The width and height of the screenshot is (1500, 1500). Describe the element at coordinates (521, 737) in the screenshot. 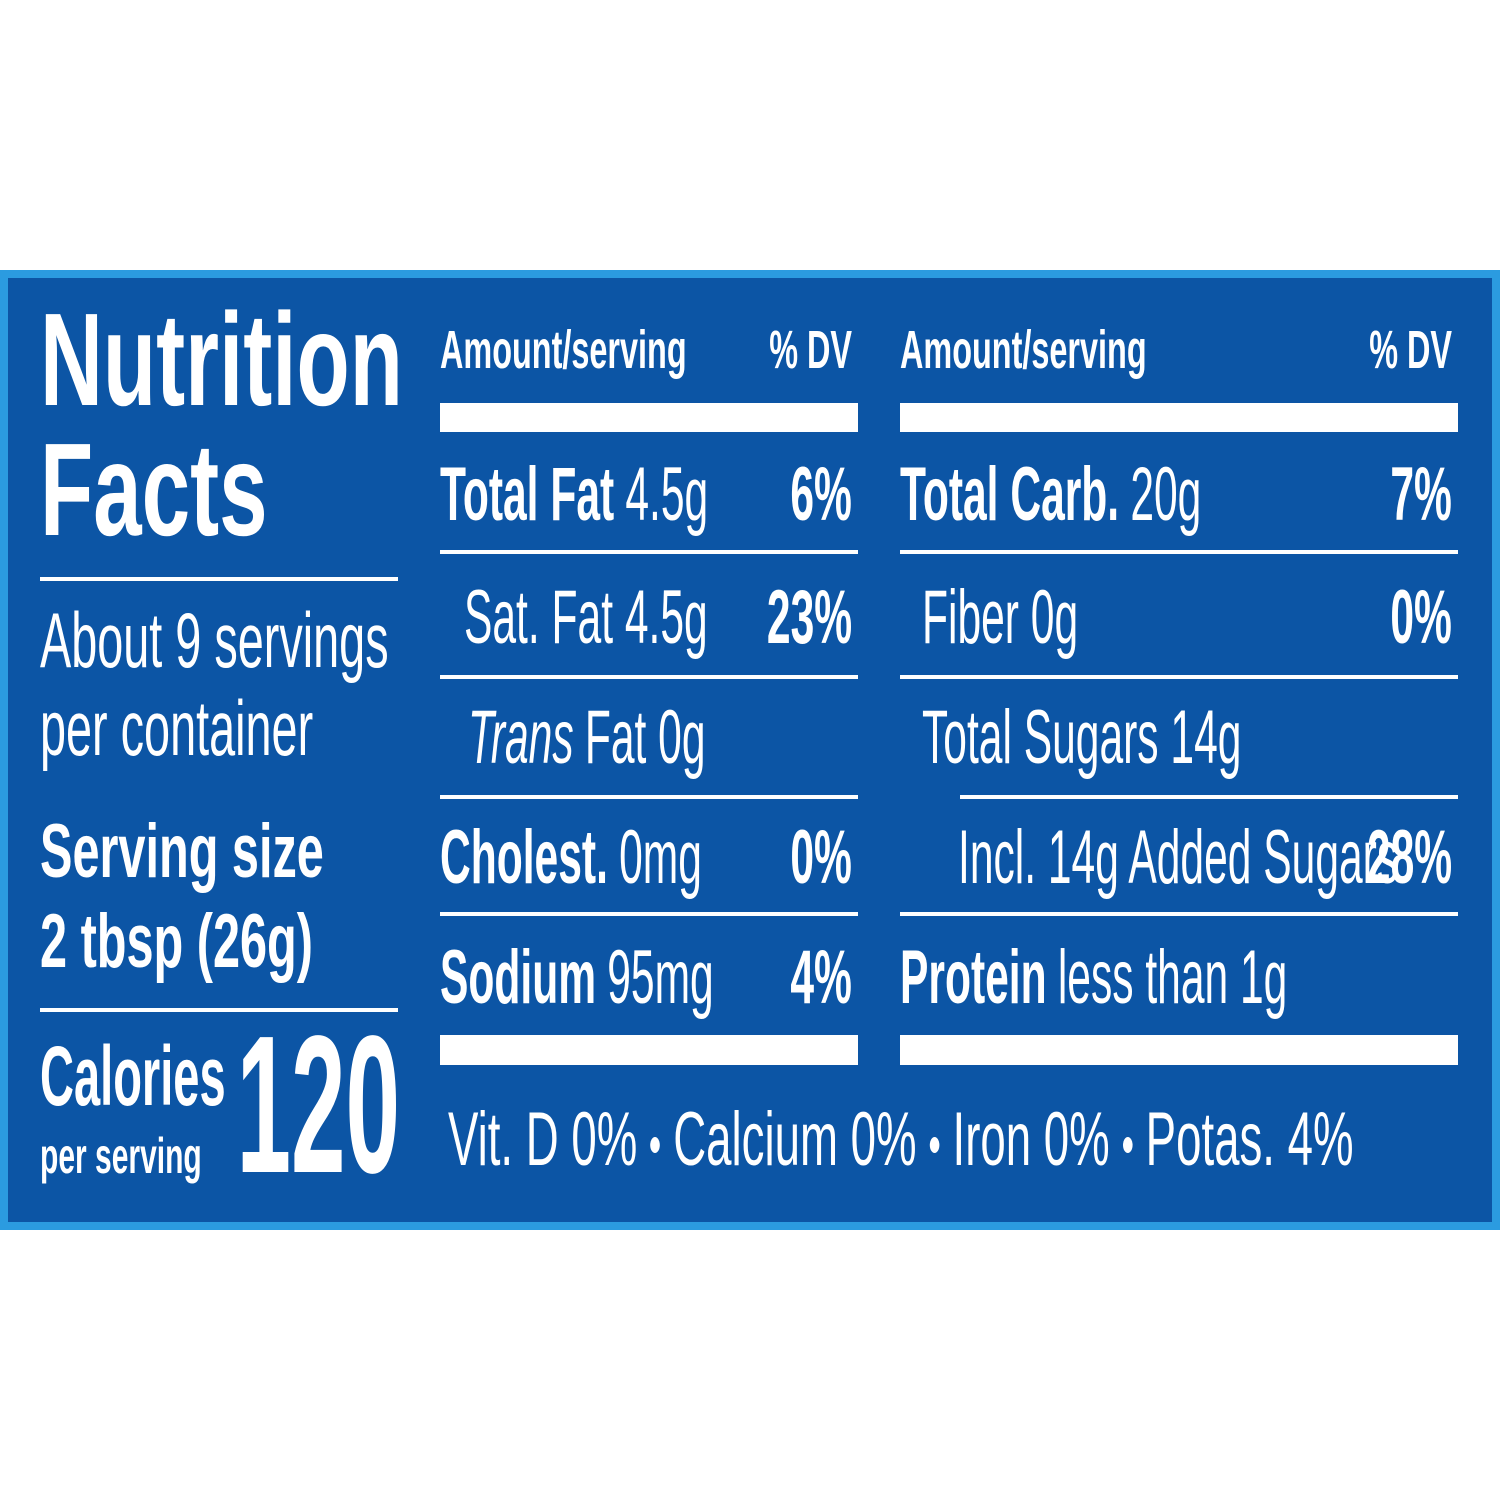

I see `nutrient-name: Trans` at that location.